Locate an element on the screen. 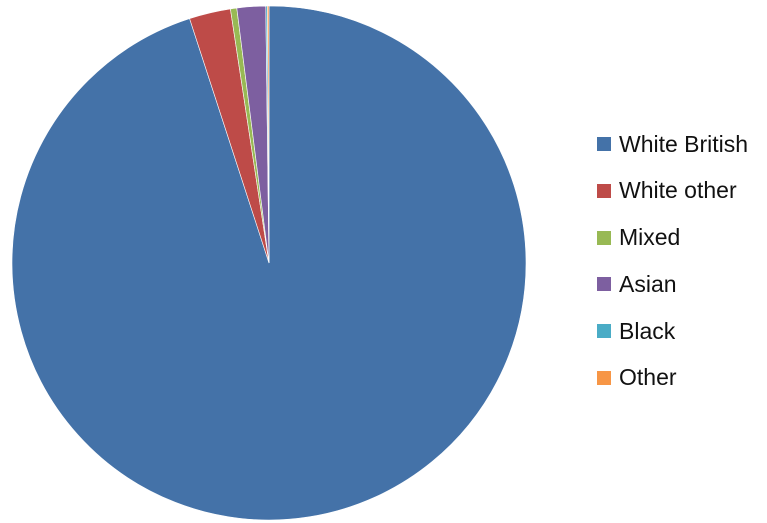 The width and height of the screenshot is (767, 523). legend-item: Black is located at coordinates (672, 331).